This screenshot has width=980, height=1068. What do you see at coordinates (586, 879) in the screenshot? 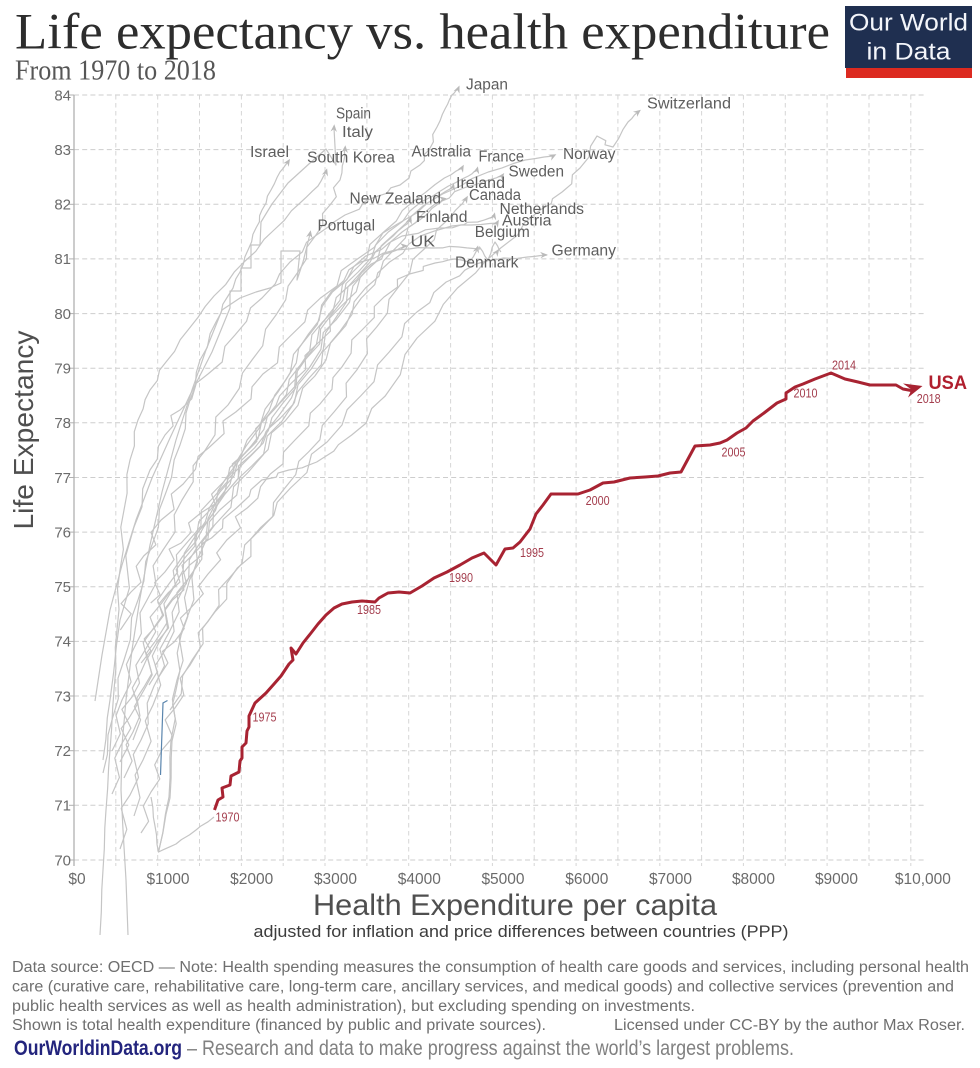
I see `svg-text: $6000` at bounding box center [586, 879].